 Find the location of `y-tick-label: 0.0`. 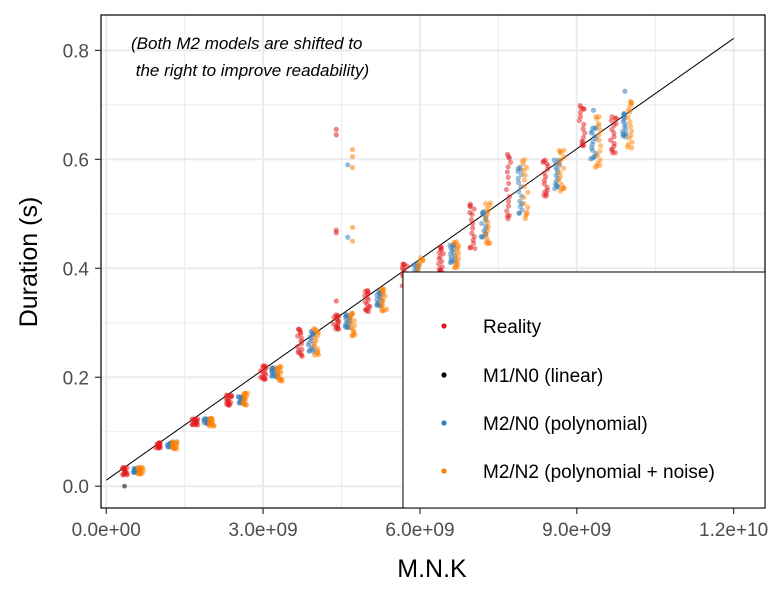

y-tick-label: 0.0 is located at coordinates (76, 487).